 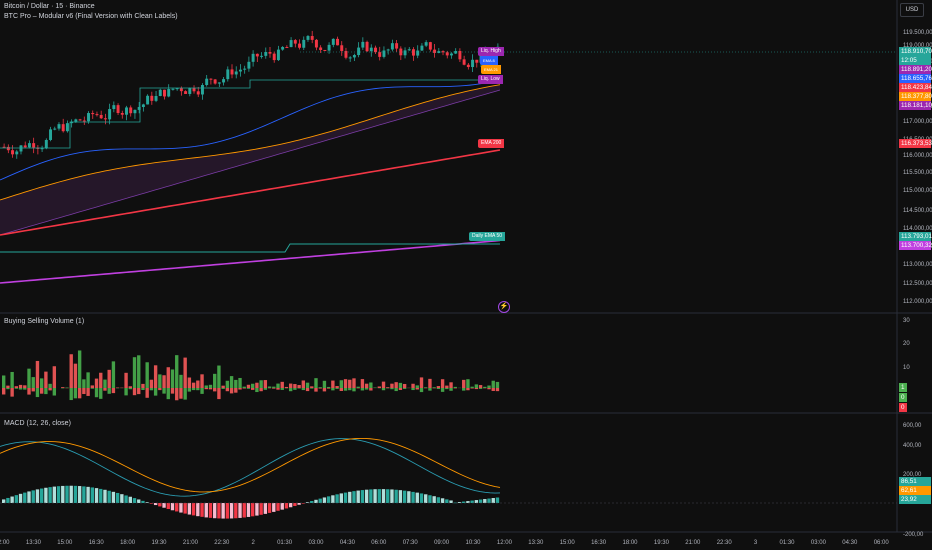 What do you see at coordinates (504, 307) in the screenshot?
I see `lightning-icon: ⚡` at bounding box center [504, 307].